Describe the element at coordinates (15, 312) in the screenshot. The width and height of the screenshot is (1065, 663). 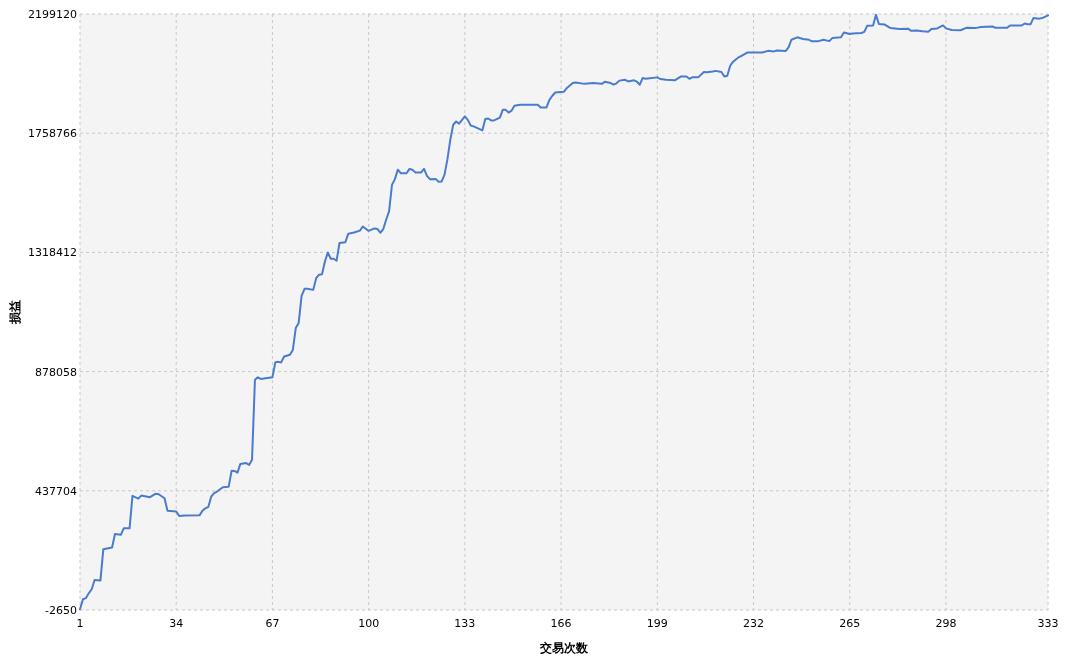
I see `y-axis-title: 损益` at that location.